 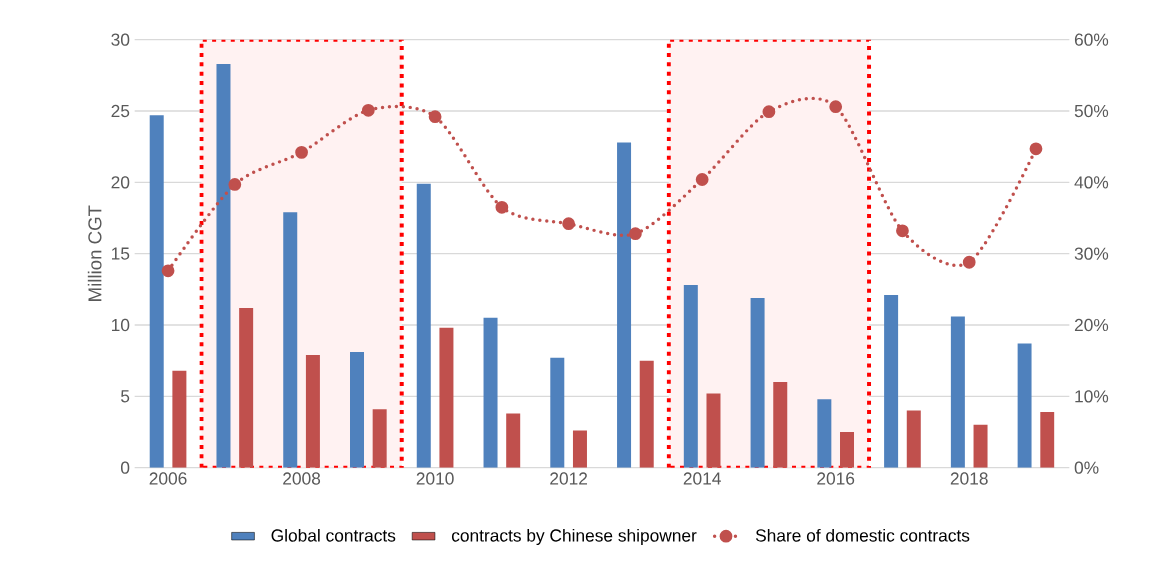 I want to click on y-tick-label: 10, so click(x=121, y=325).